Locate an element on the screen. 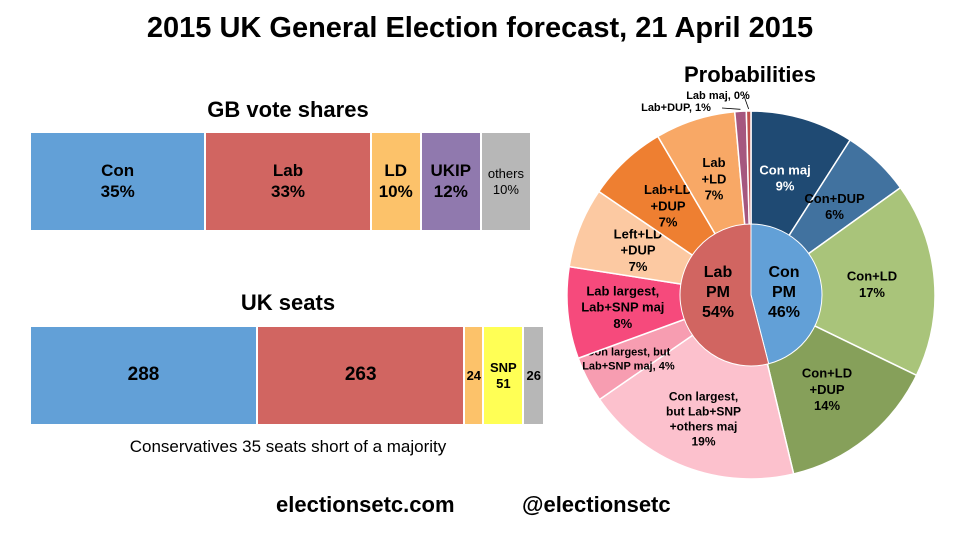  pie-label-outer: Con maj 9% is located at coordinates (784, 177).